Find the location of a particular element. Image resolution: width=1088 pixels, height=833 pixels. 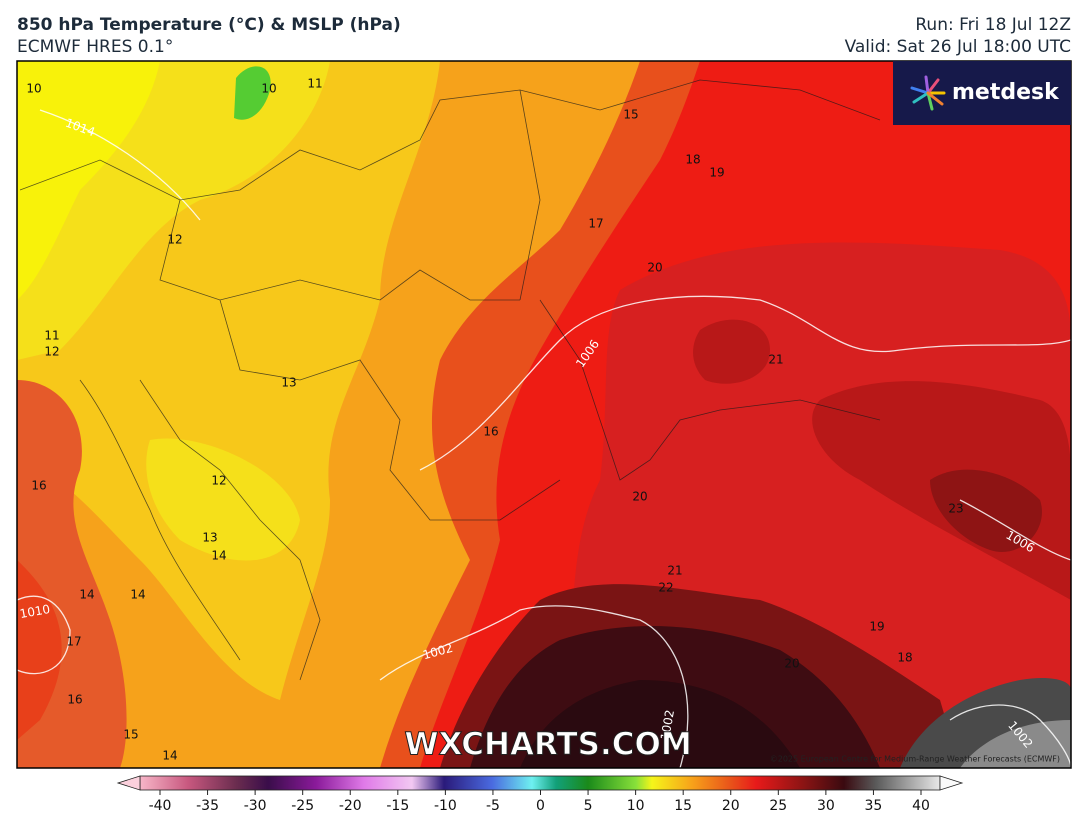

colorbar-tick-label: 5 is located at coordinates (588, 806).